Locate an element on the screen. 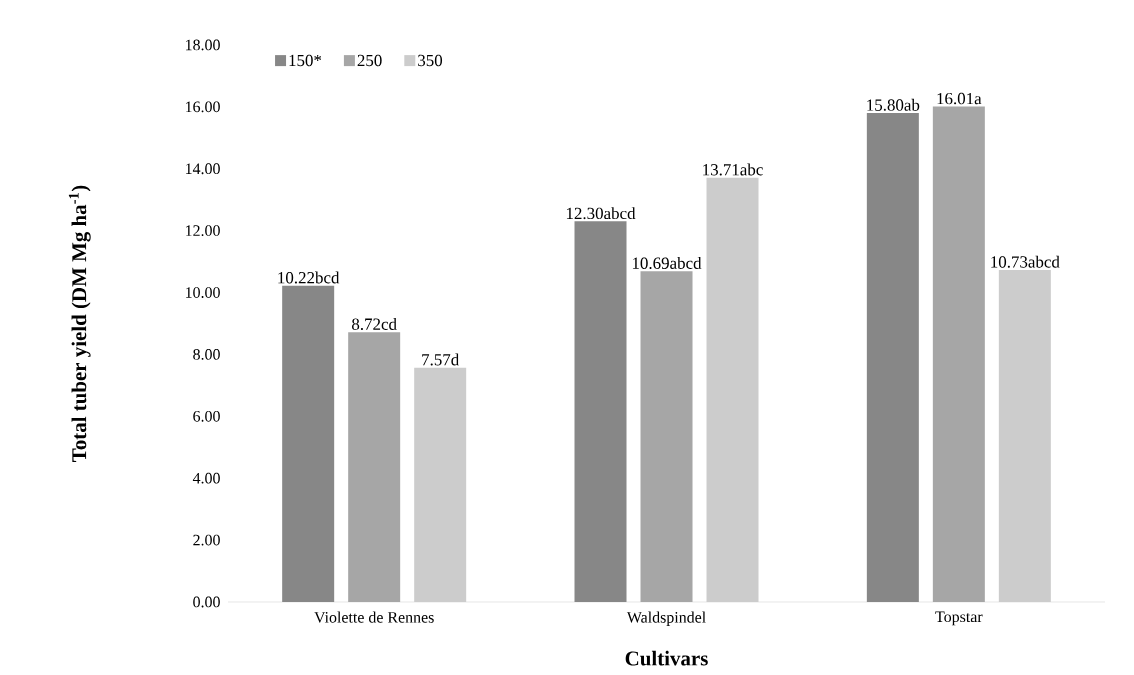 Image resolution: width=1134 pixels, height=675 pixels. data-label: 10.73abcd is located at coordinates (1025, 261).